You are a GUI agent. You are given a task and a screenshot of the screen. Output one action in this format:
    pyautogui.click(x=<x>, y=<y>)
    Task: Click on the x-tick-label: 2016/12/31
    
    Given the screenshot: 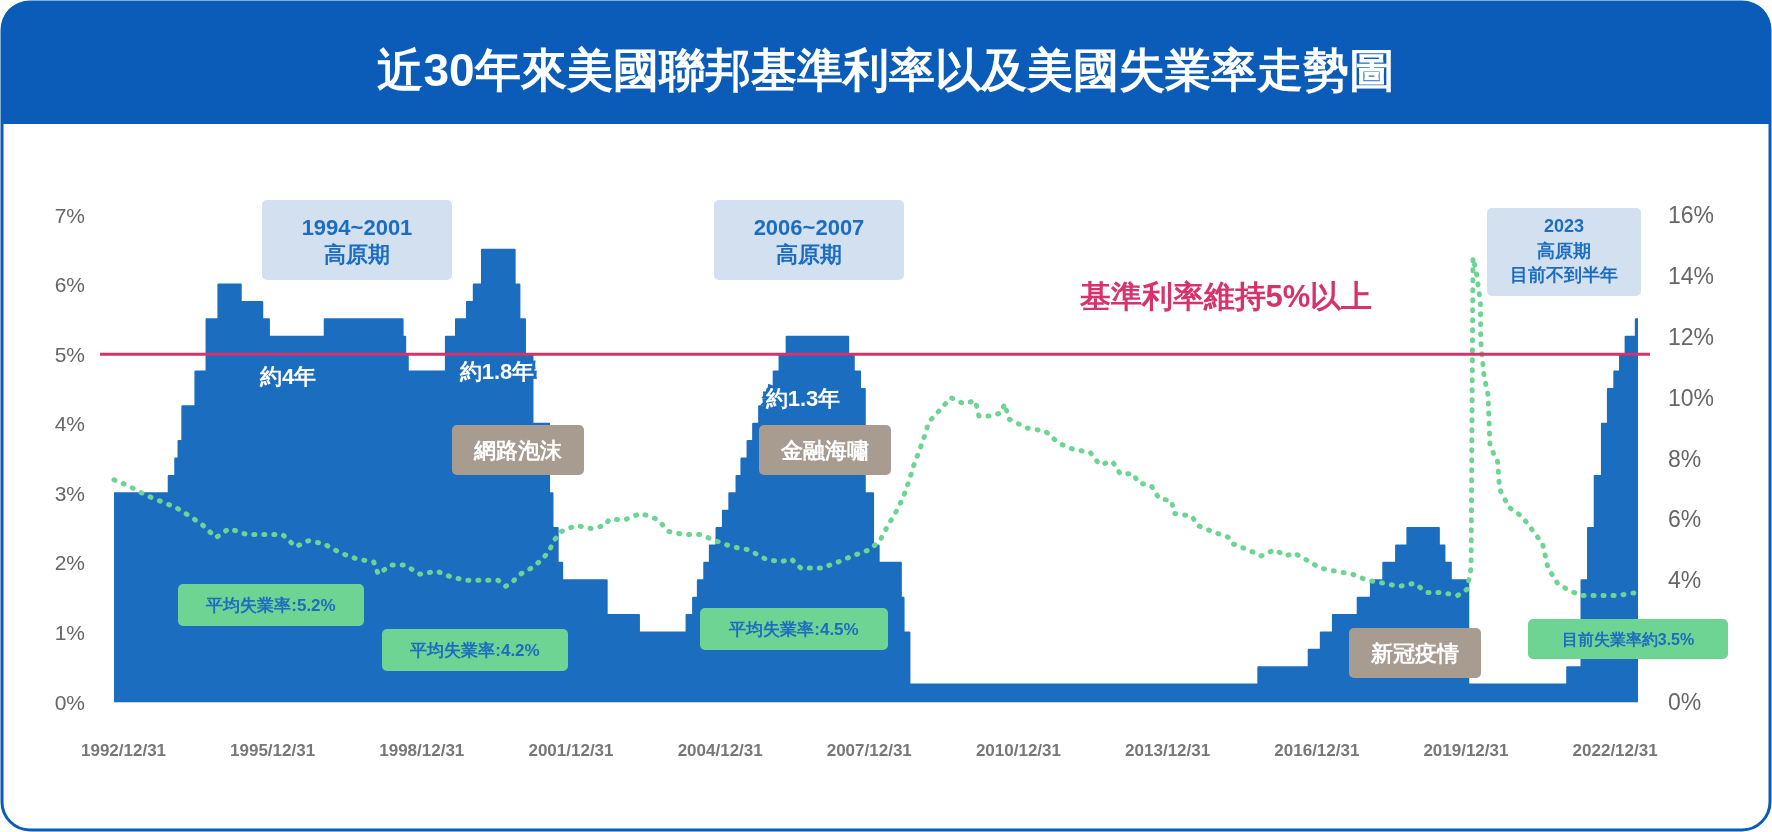 What is the action you would take?
    pyautogui.click(x=1317, y=750)
    